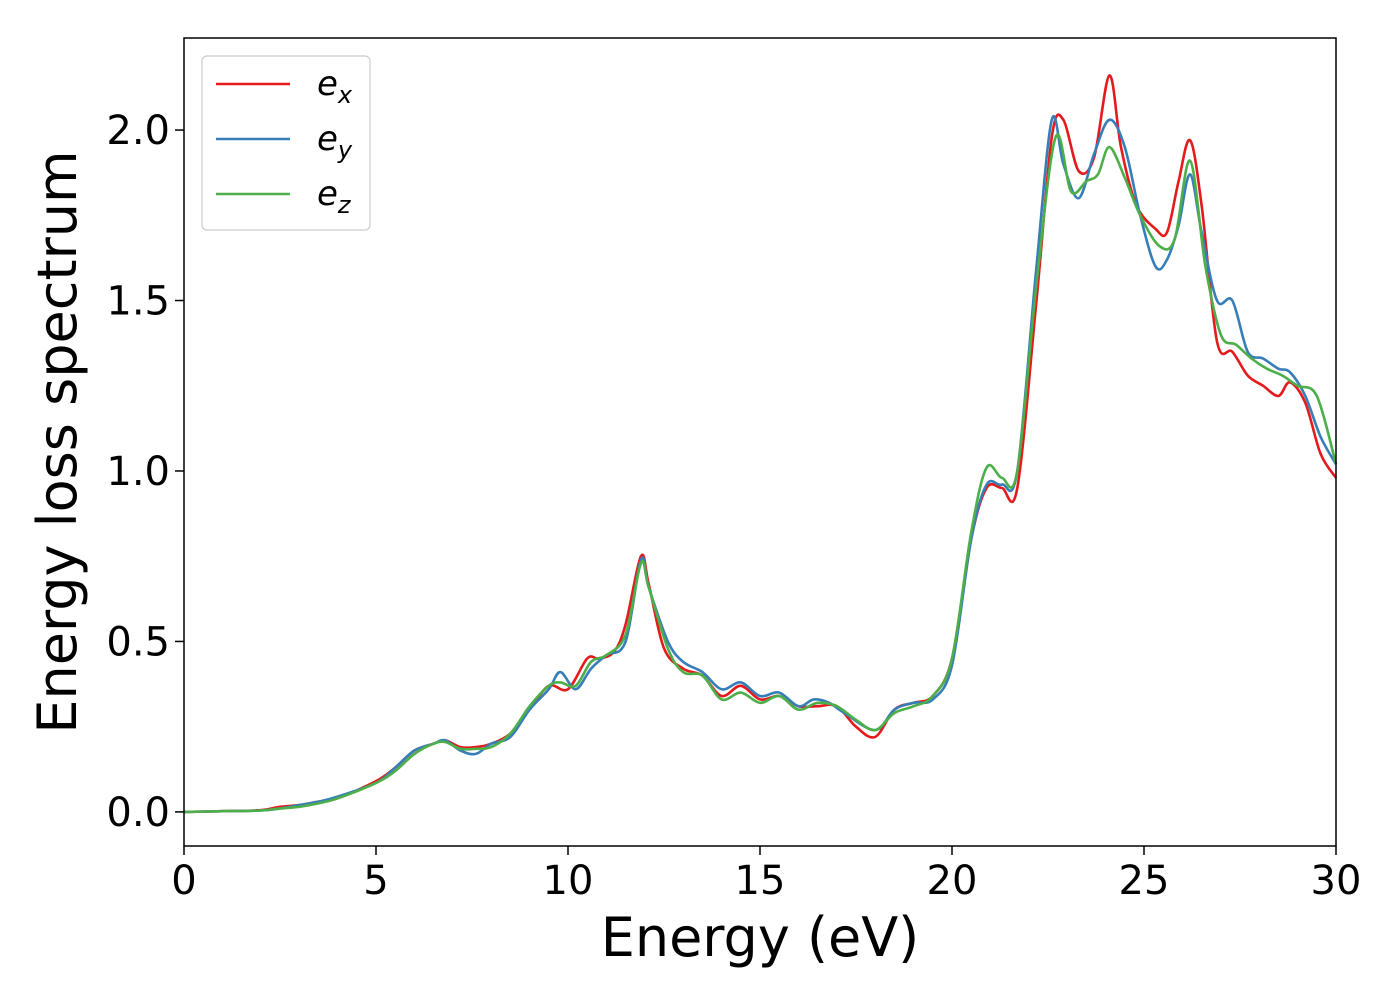 Image resolution: width=1400 pixels, height=1000 pixels. Describe the element at coordinates (335, 86) in the screenshot. I see `legend-label-x: ex` at that location.